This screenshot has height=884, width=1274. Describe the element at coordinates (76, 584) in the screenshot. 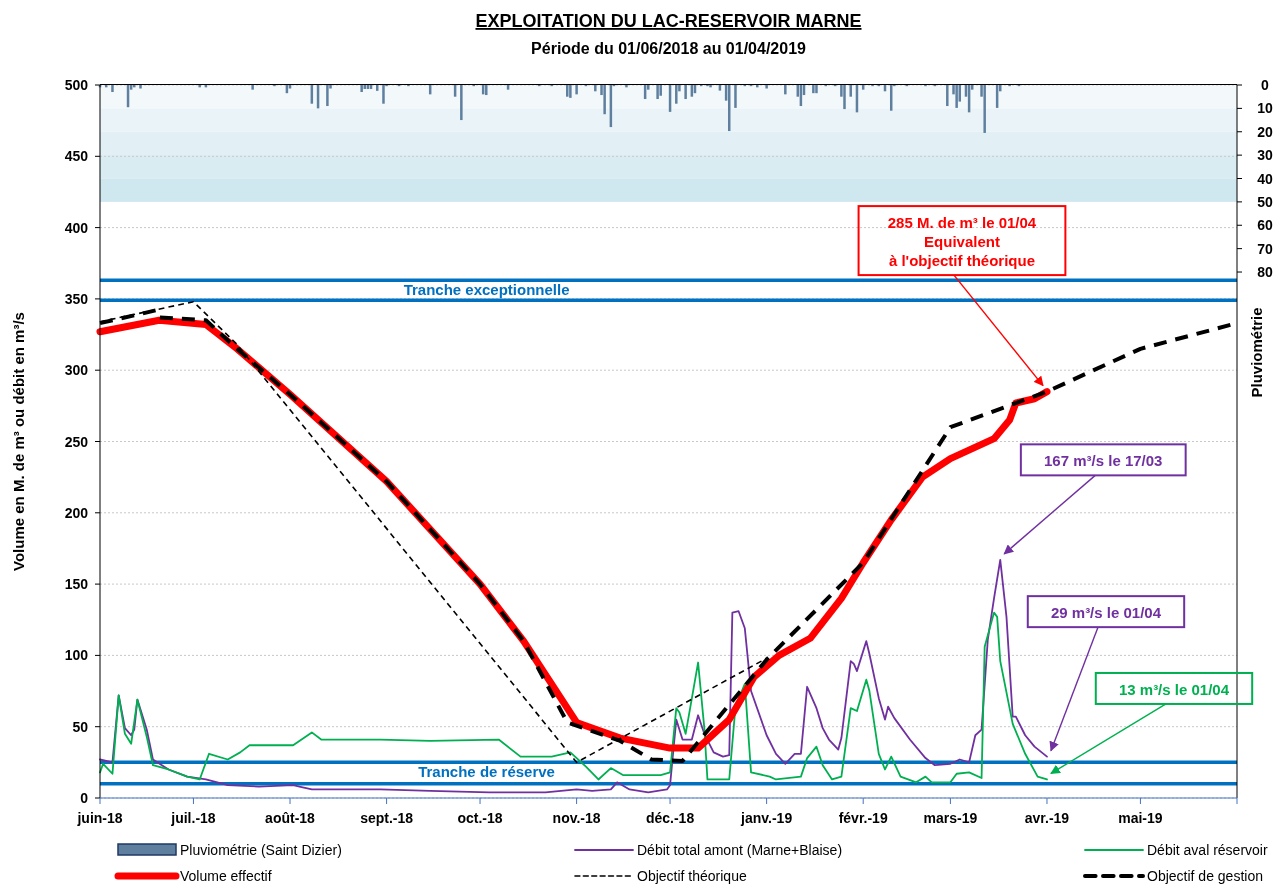

I see `y-tick-label: 150` at that location.